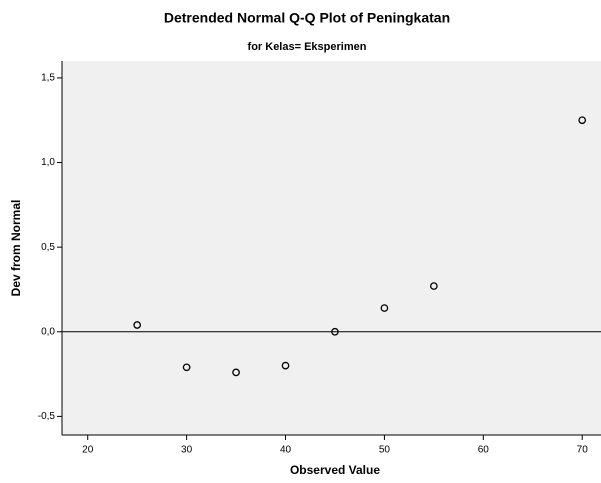 Image resolution: width=601 pixels, height=483 pixels. Describe the element at coordinates (48, 331) in the screenshot. I see `y-tick-label: 0,0` at that location.